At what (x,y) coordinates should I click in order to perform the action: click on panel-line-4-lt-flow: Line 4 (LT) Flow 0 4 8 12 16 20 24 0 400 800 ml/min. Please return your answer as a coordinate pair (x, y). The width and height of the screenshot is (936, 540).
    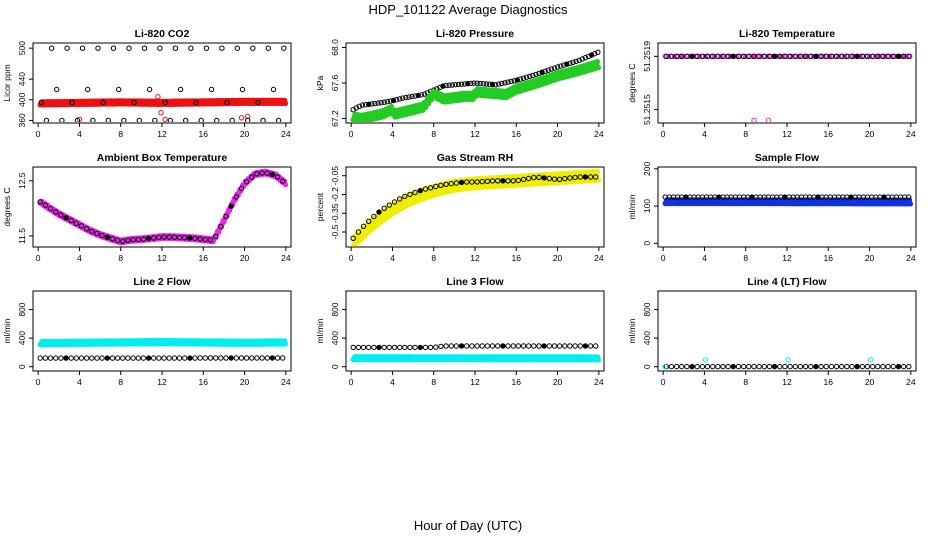
    Looking at the image, I should click on (772, 331).